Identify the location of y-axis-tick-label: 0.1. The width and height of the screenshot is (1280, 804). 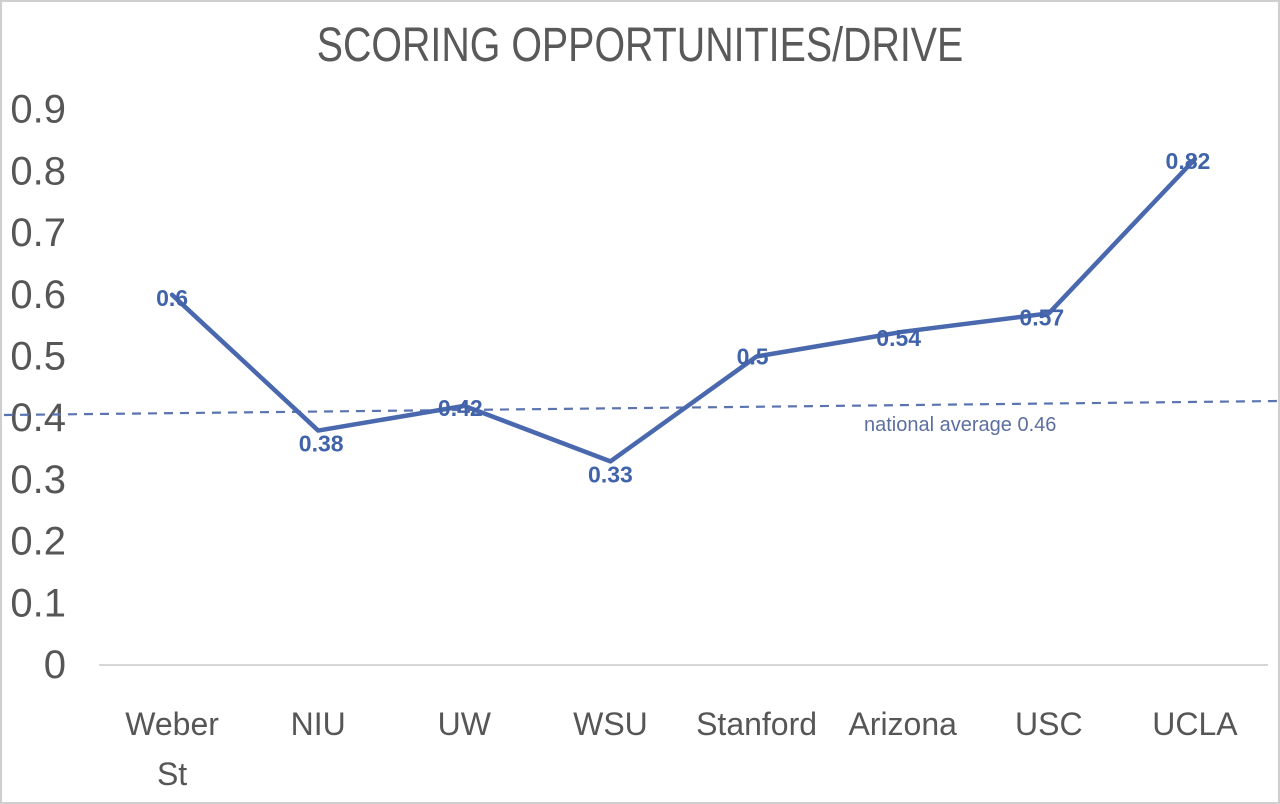
(38, 603).